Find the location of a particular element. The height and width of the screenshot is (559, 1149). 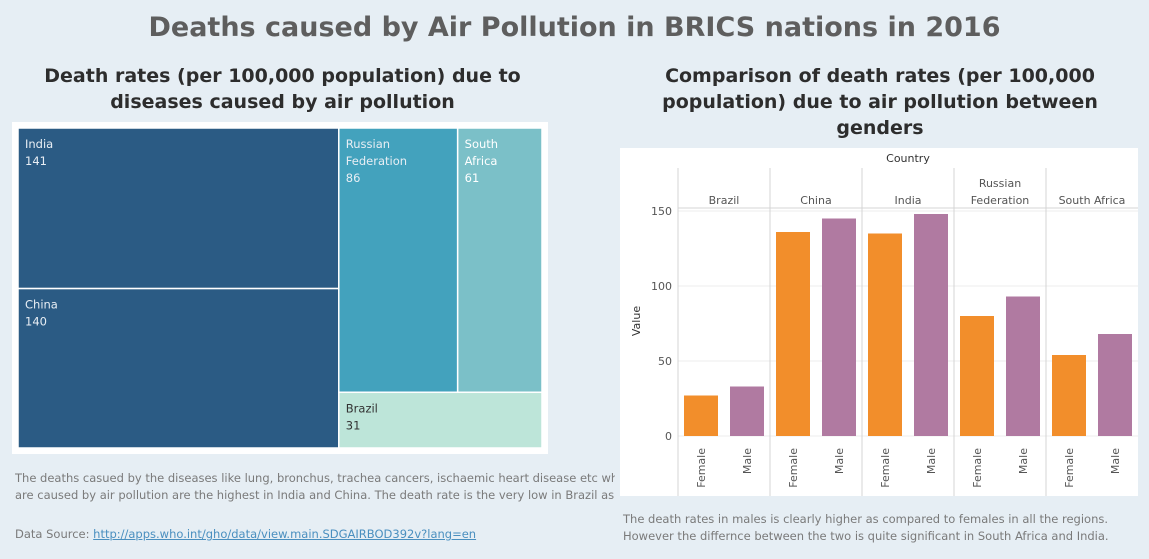

treemap-cell-china: China 140 is located at coordinates (178, 368).